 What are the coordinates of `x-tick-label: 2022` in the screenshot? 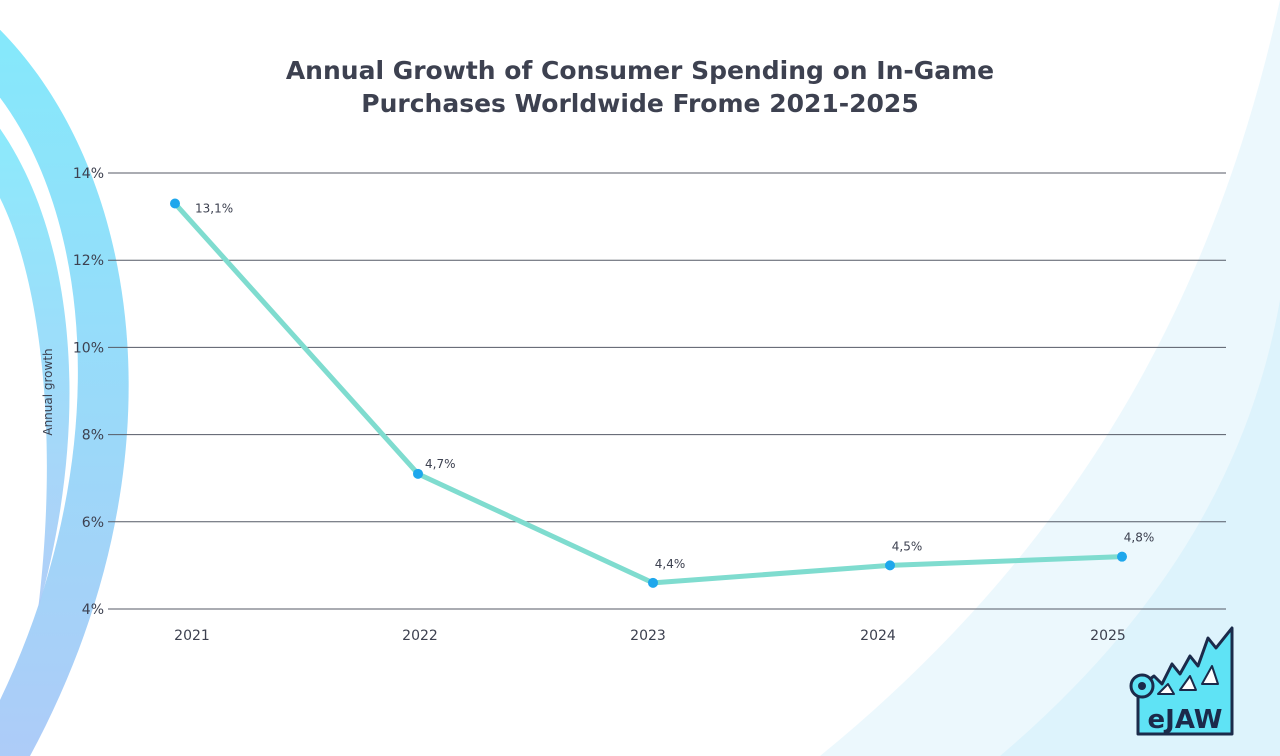 It's located at (420, 636).